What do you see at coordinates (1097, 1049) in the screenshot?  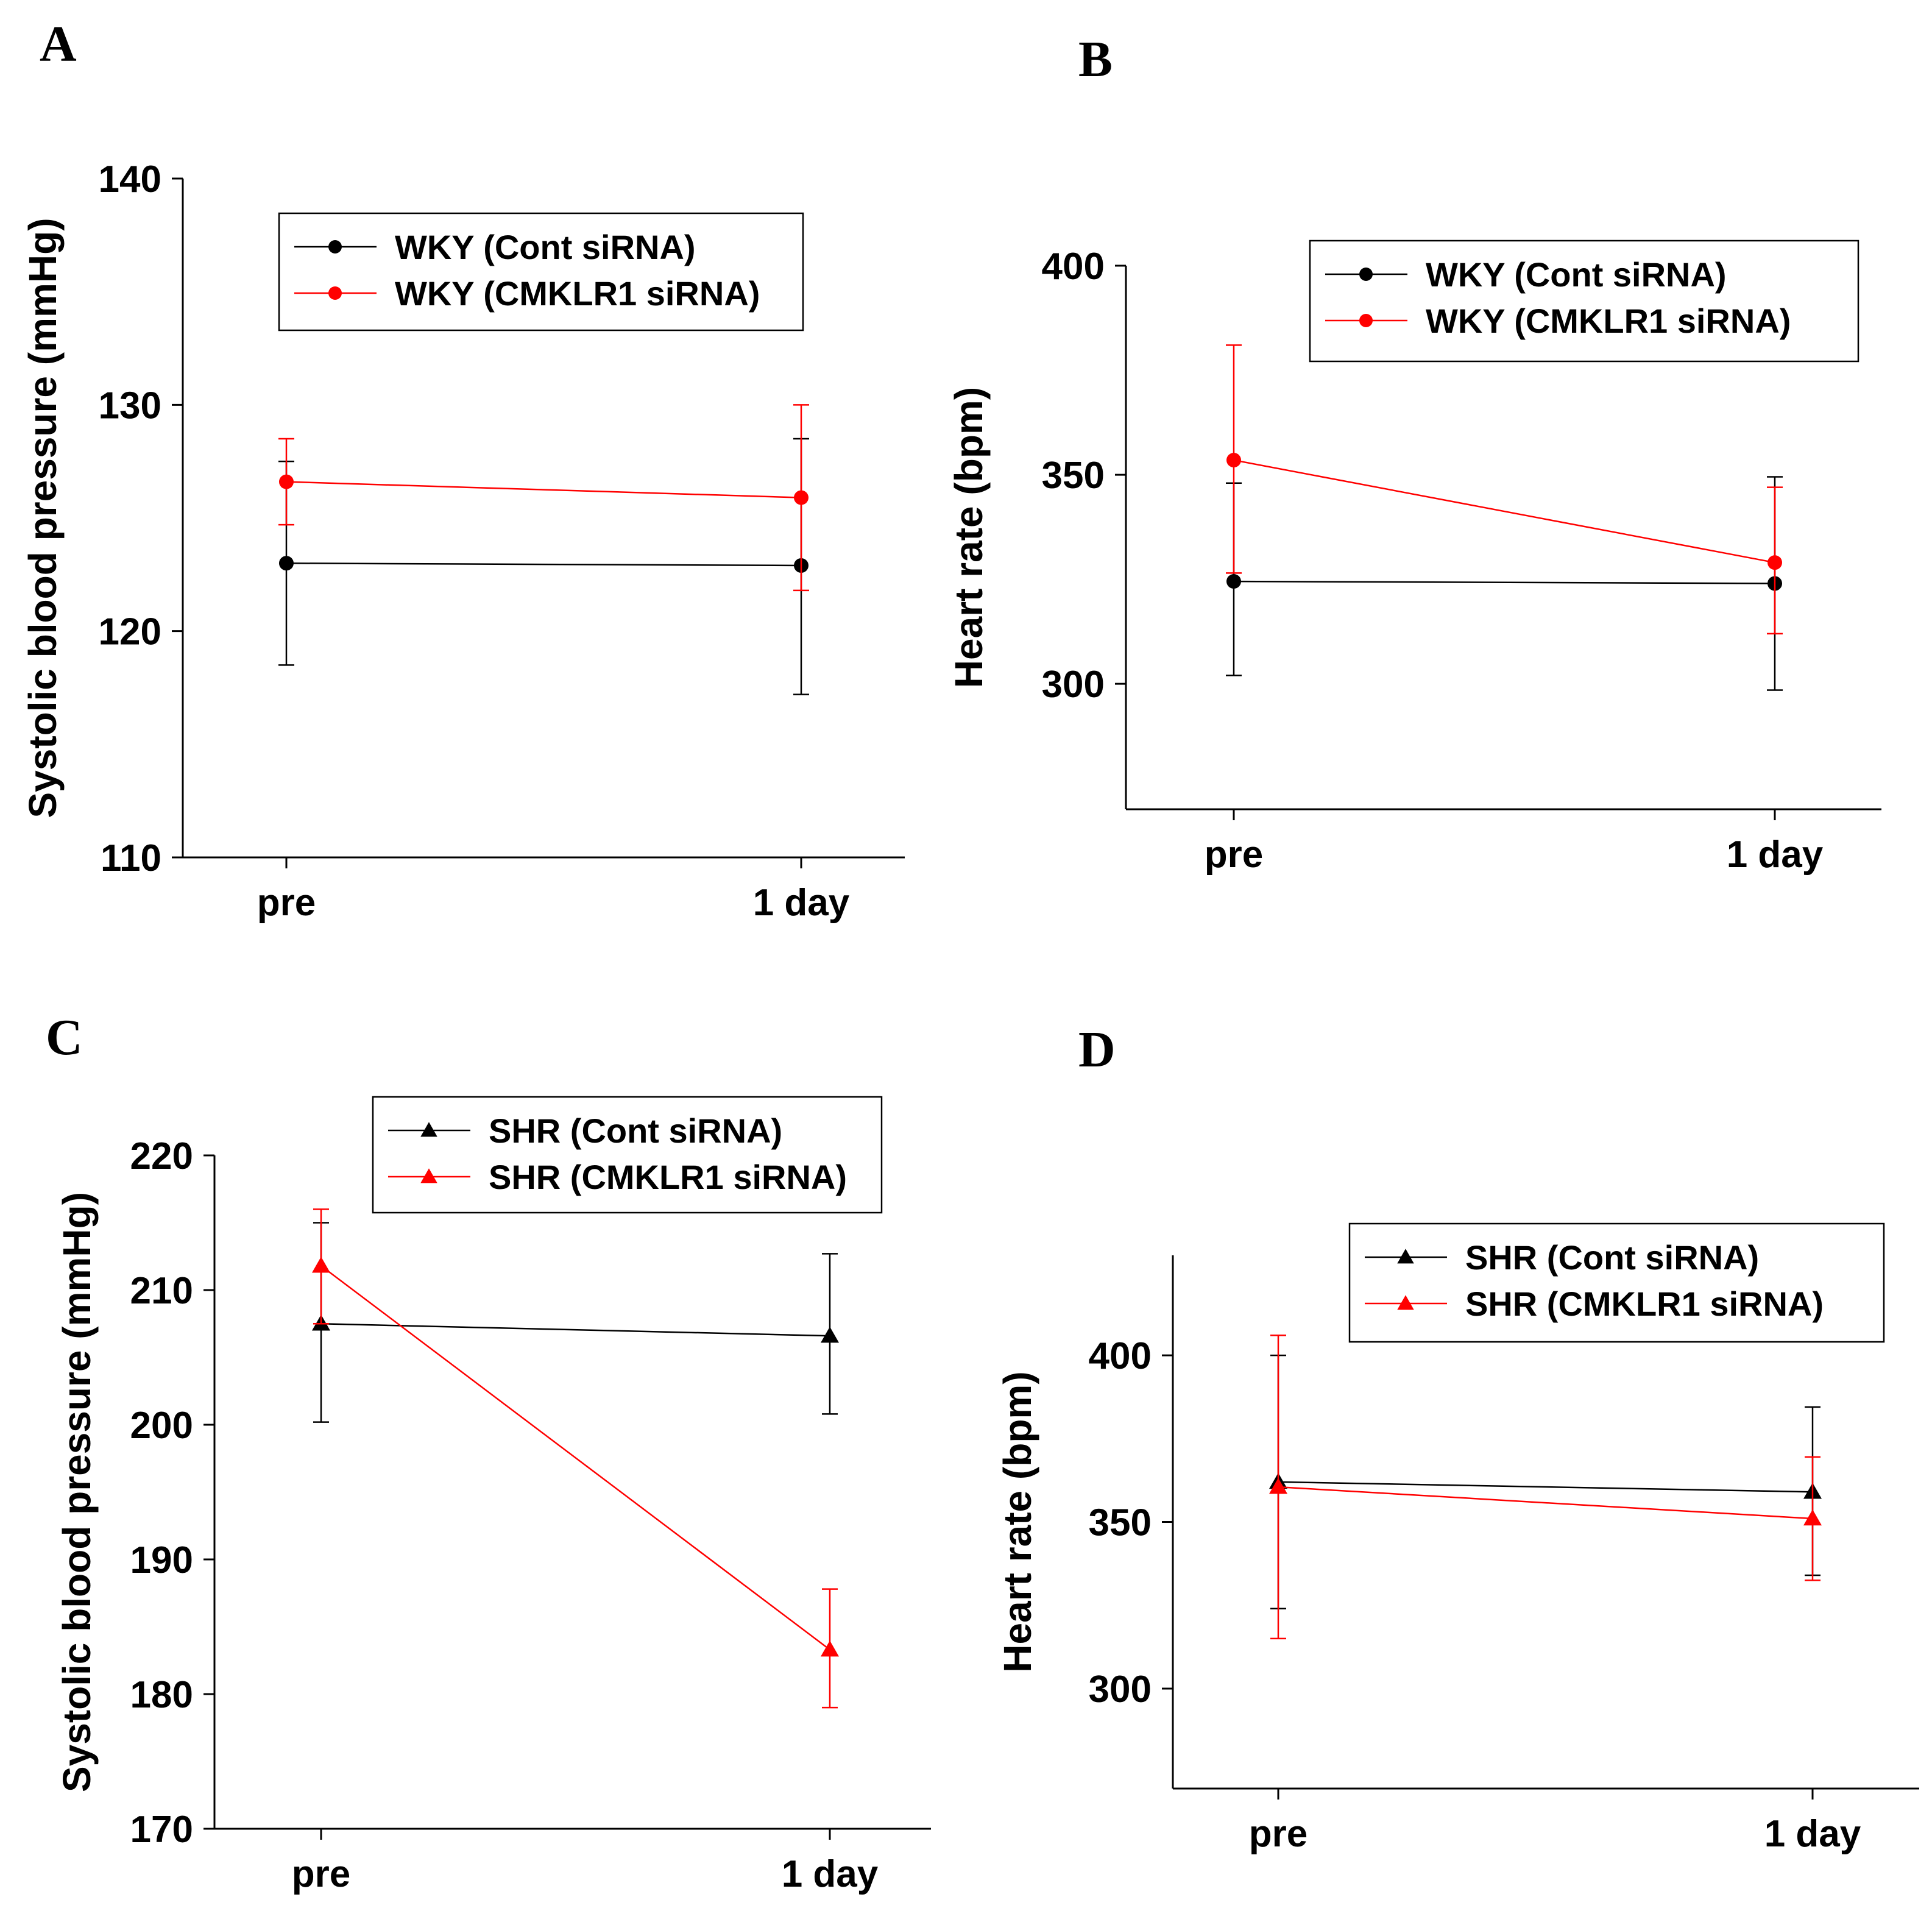 I see `panel-label: D` at bounding box center [1097, 1049].